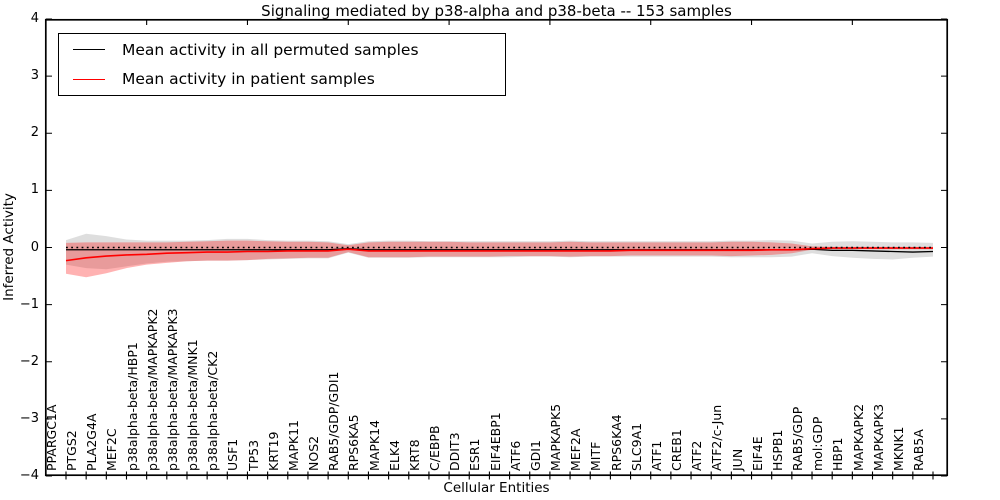  I want to click on x-category-label: PPARGC1A, so click(51, 437).